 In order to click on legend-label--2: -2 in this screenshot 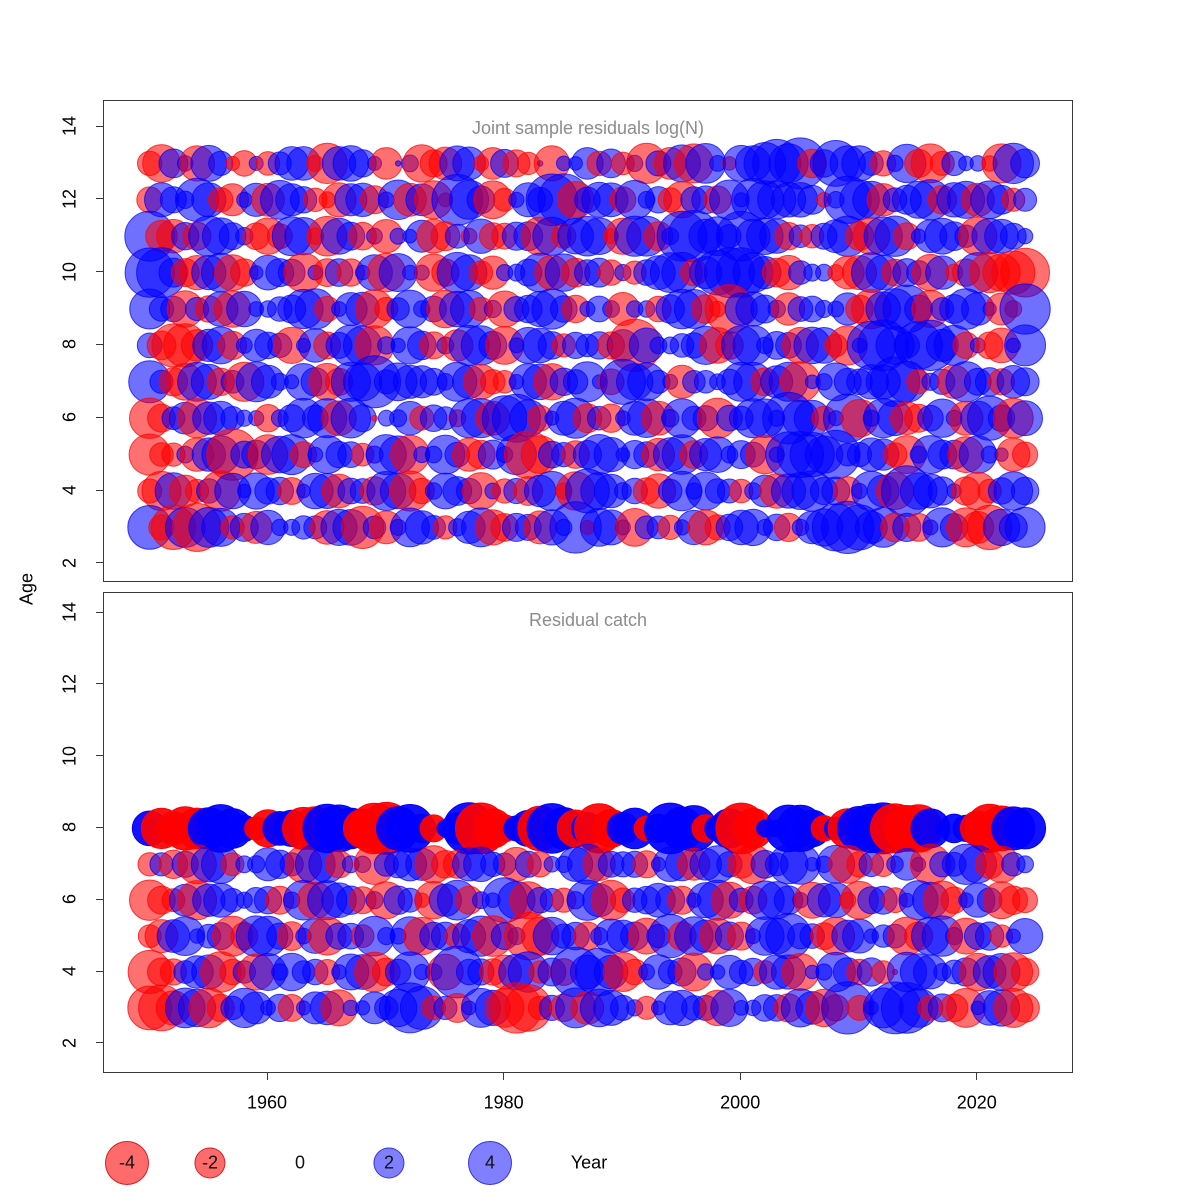, I will do `click(210, 1162)`.